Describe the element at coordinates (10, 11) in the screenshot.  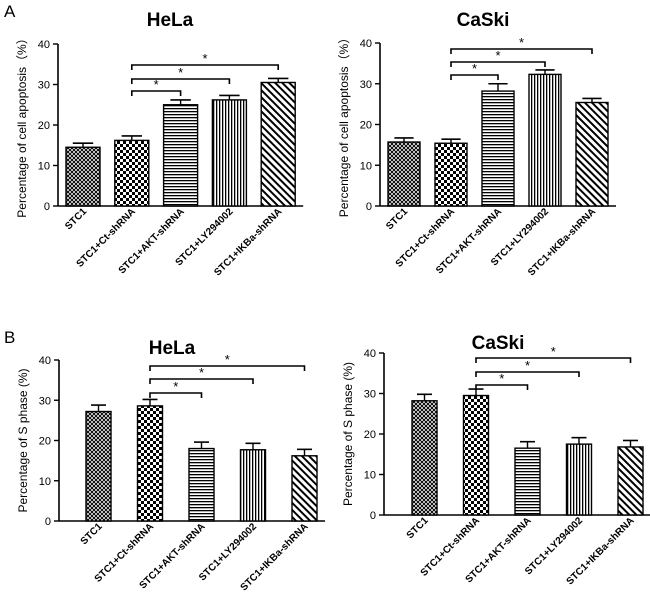
I see `panel-letter-a: A` at that location.